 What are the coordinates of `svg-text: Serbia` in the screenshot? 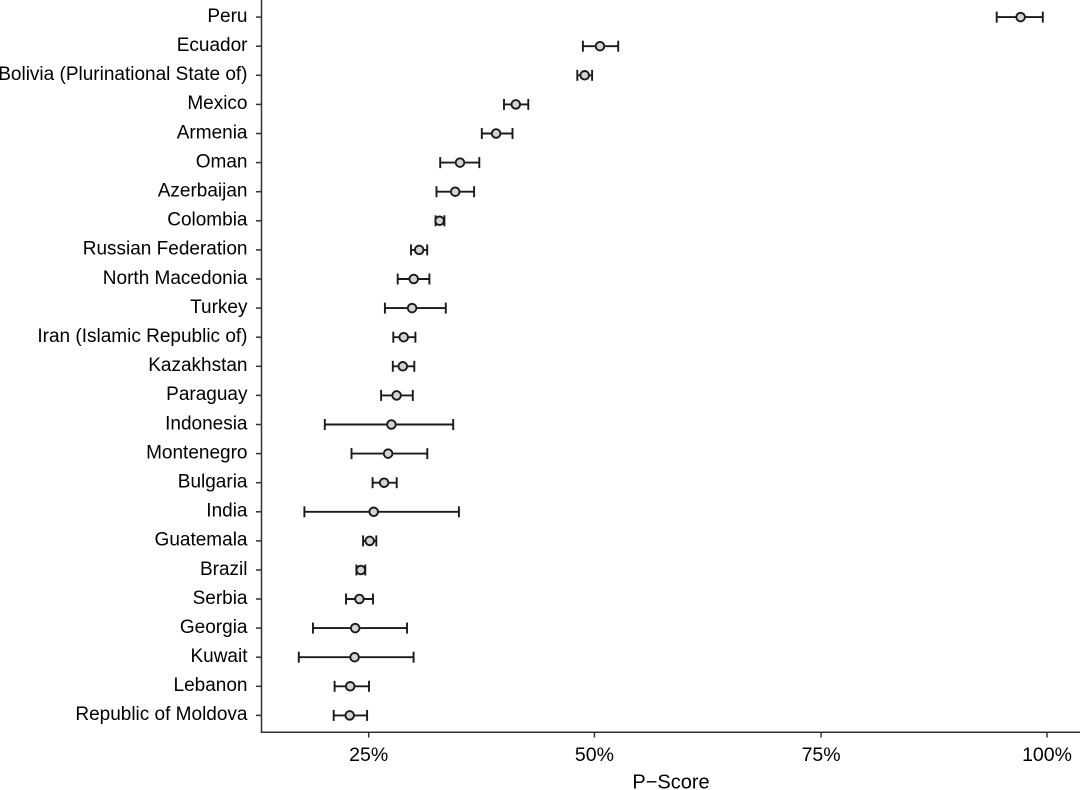 It's located at (220, 598).